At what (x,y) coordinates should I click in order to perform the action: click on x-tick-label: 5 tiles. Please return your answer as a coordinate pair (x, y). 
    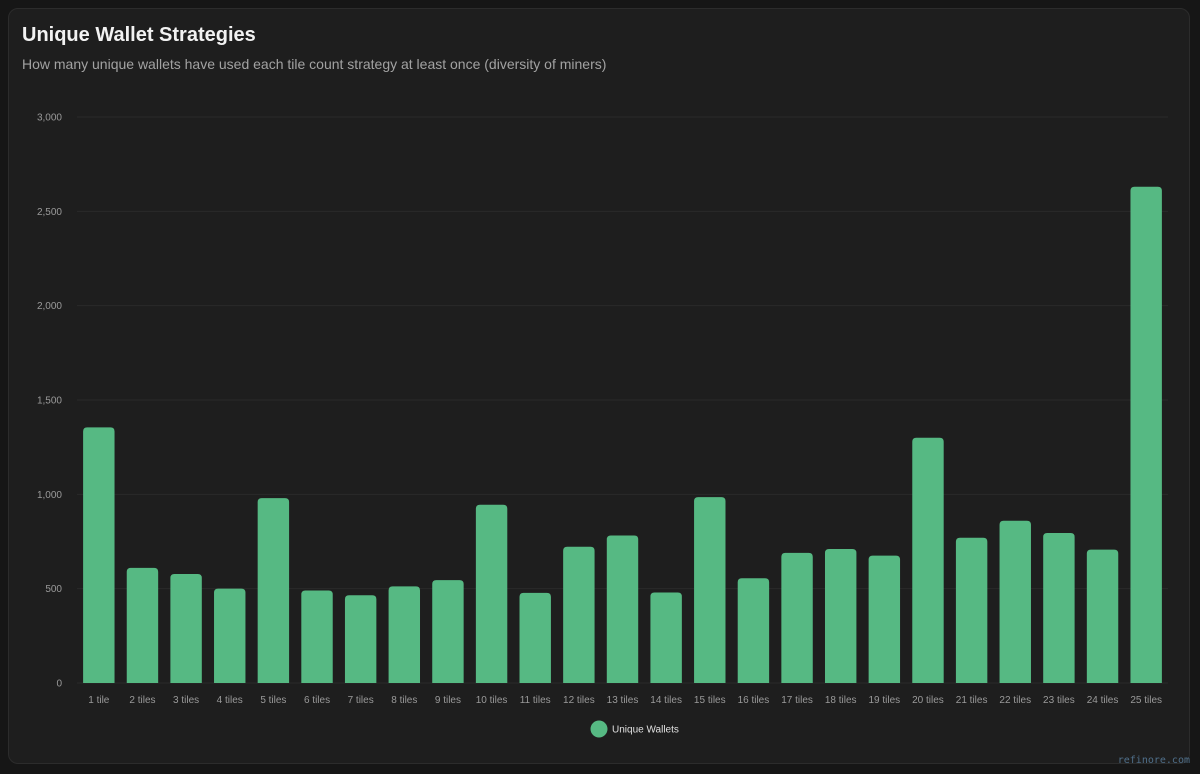
    Looking at the image, I should click on (273, 700).